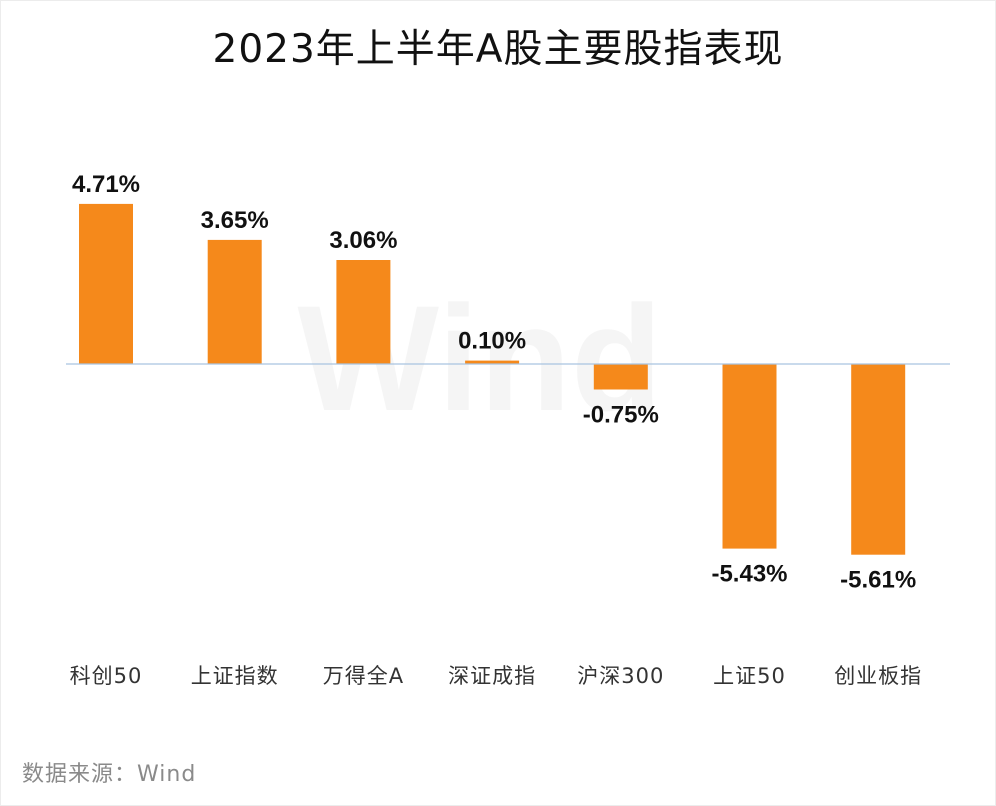  What do you see at coordinates (621, 415) in the screenshot?
I see `data-label-5: -0.75%` at bounding box center [621, 415].